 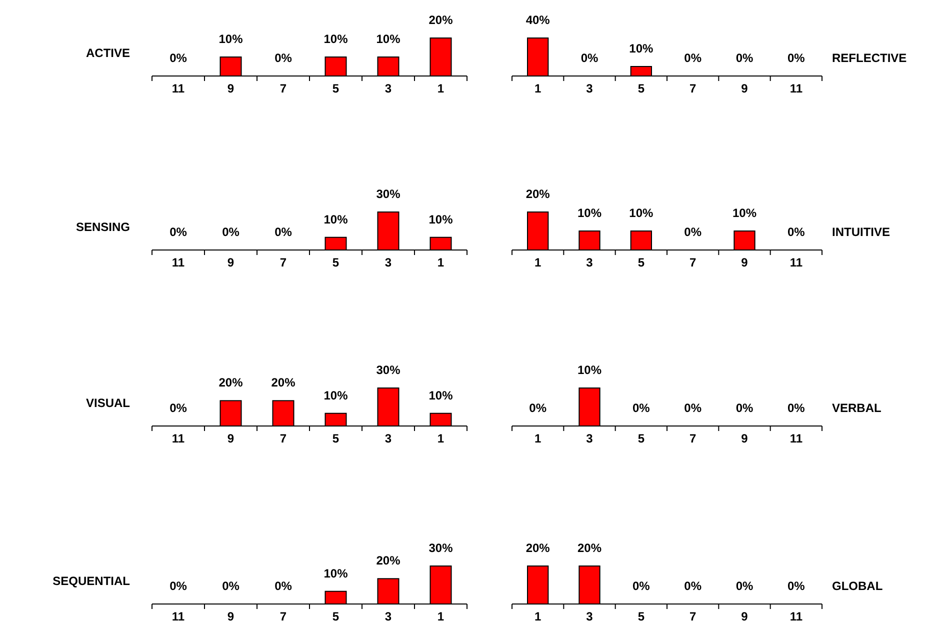 I want to click on y-axis-title: SENSING, so click(x=103, y=227).